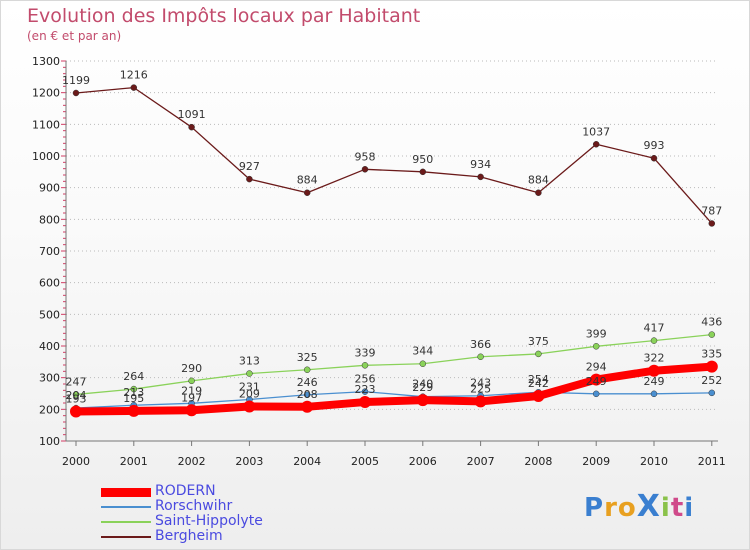 The height and width of the screenshot is (550, 750). Describe the element at coordinates (711, 354) in the screenshot. I see `data-label: 335` at that location.